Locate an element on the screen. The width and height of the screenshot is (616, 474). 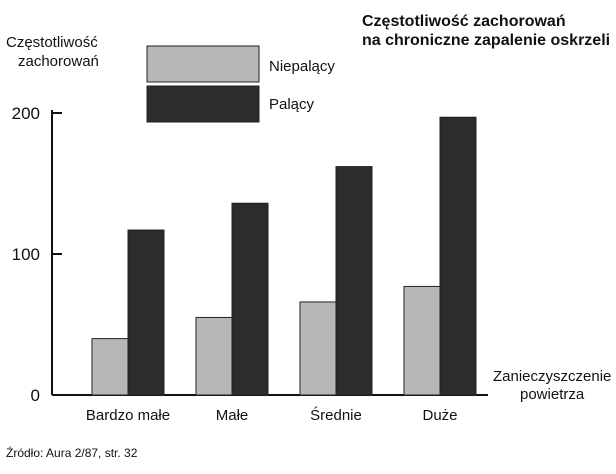
y-tick-label: 100 is located at coordinates (26, 254).